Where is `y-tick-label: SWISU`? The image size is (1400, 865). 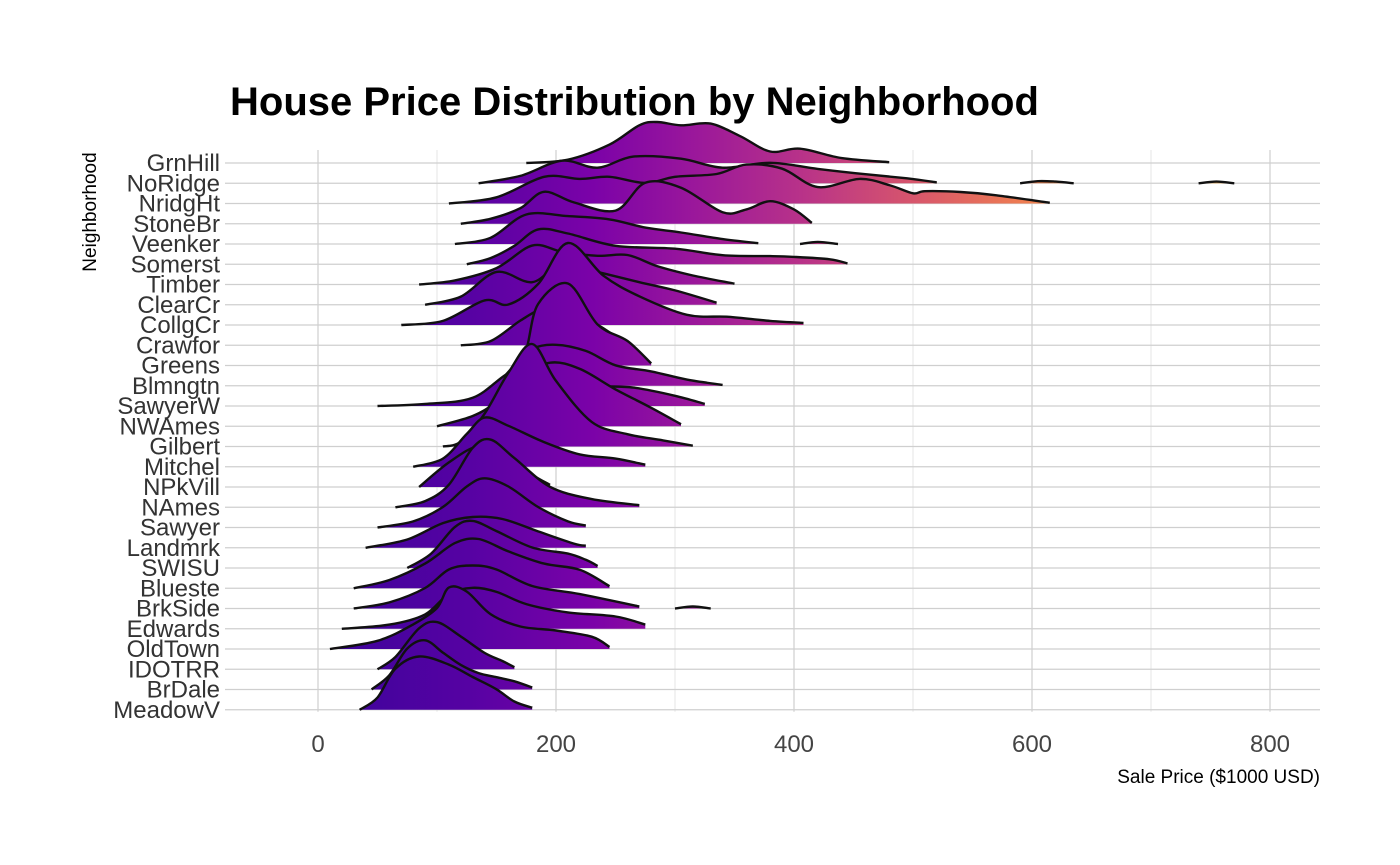
y-tick-label: SWISU is located at coordinates (180, 568).